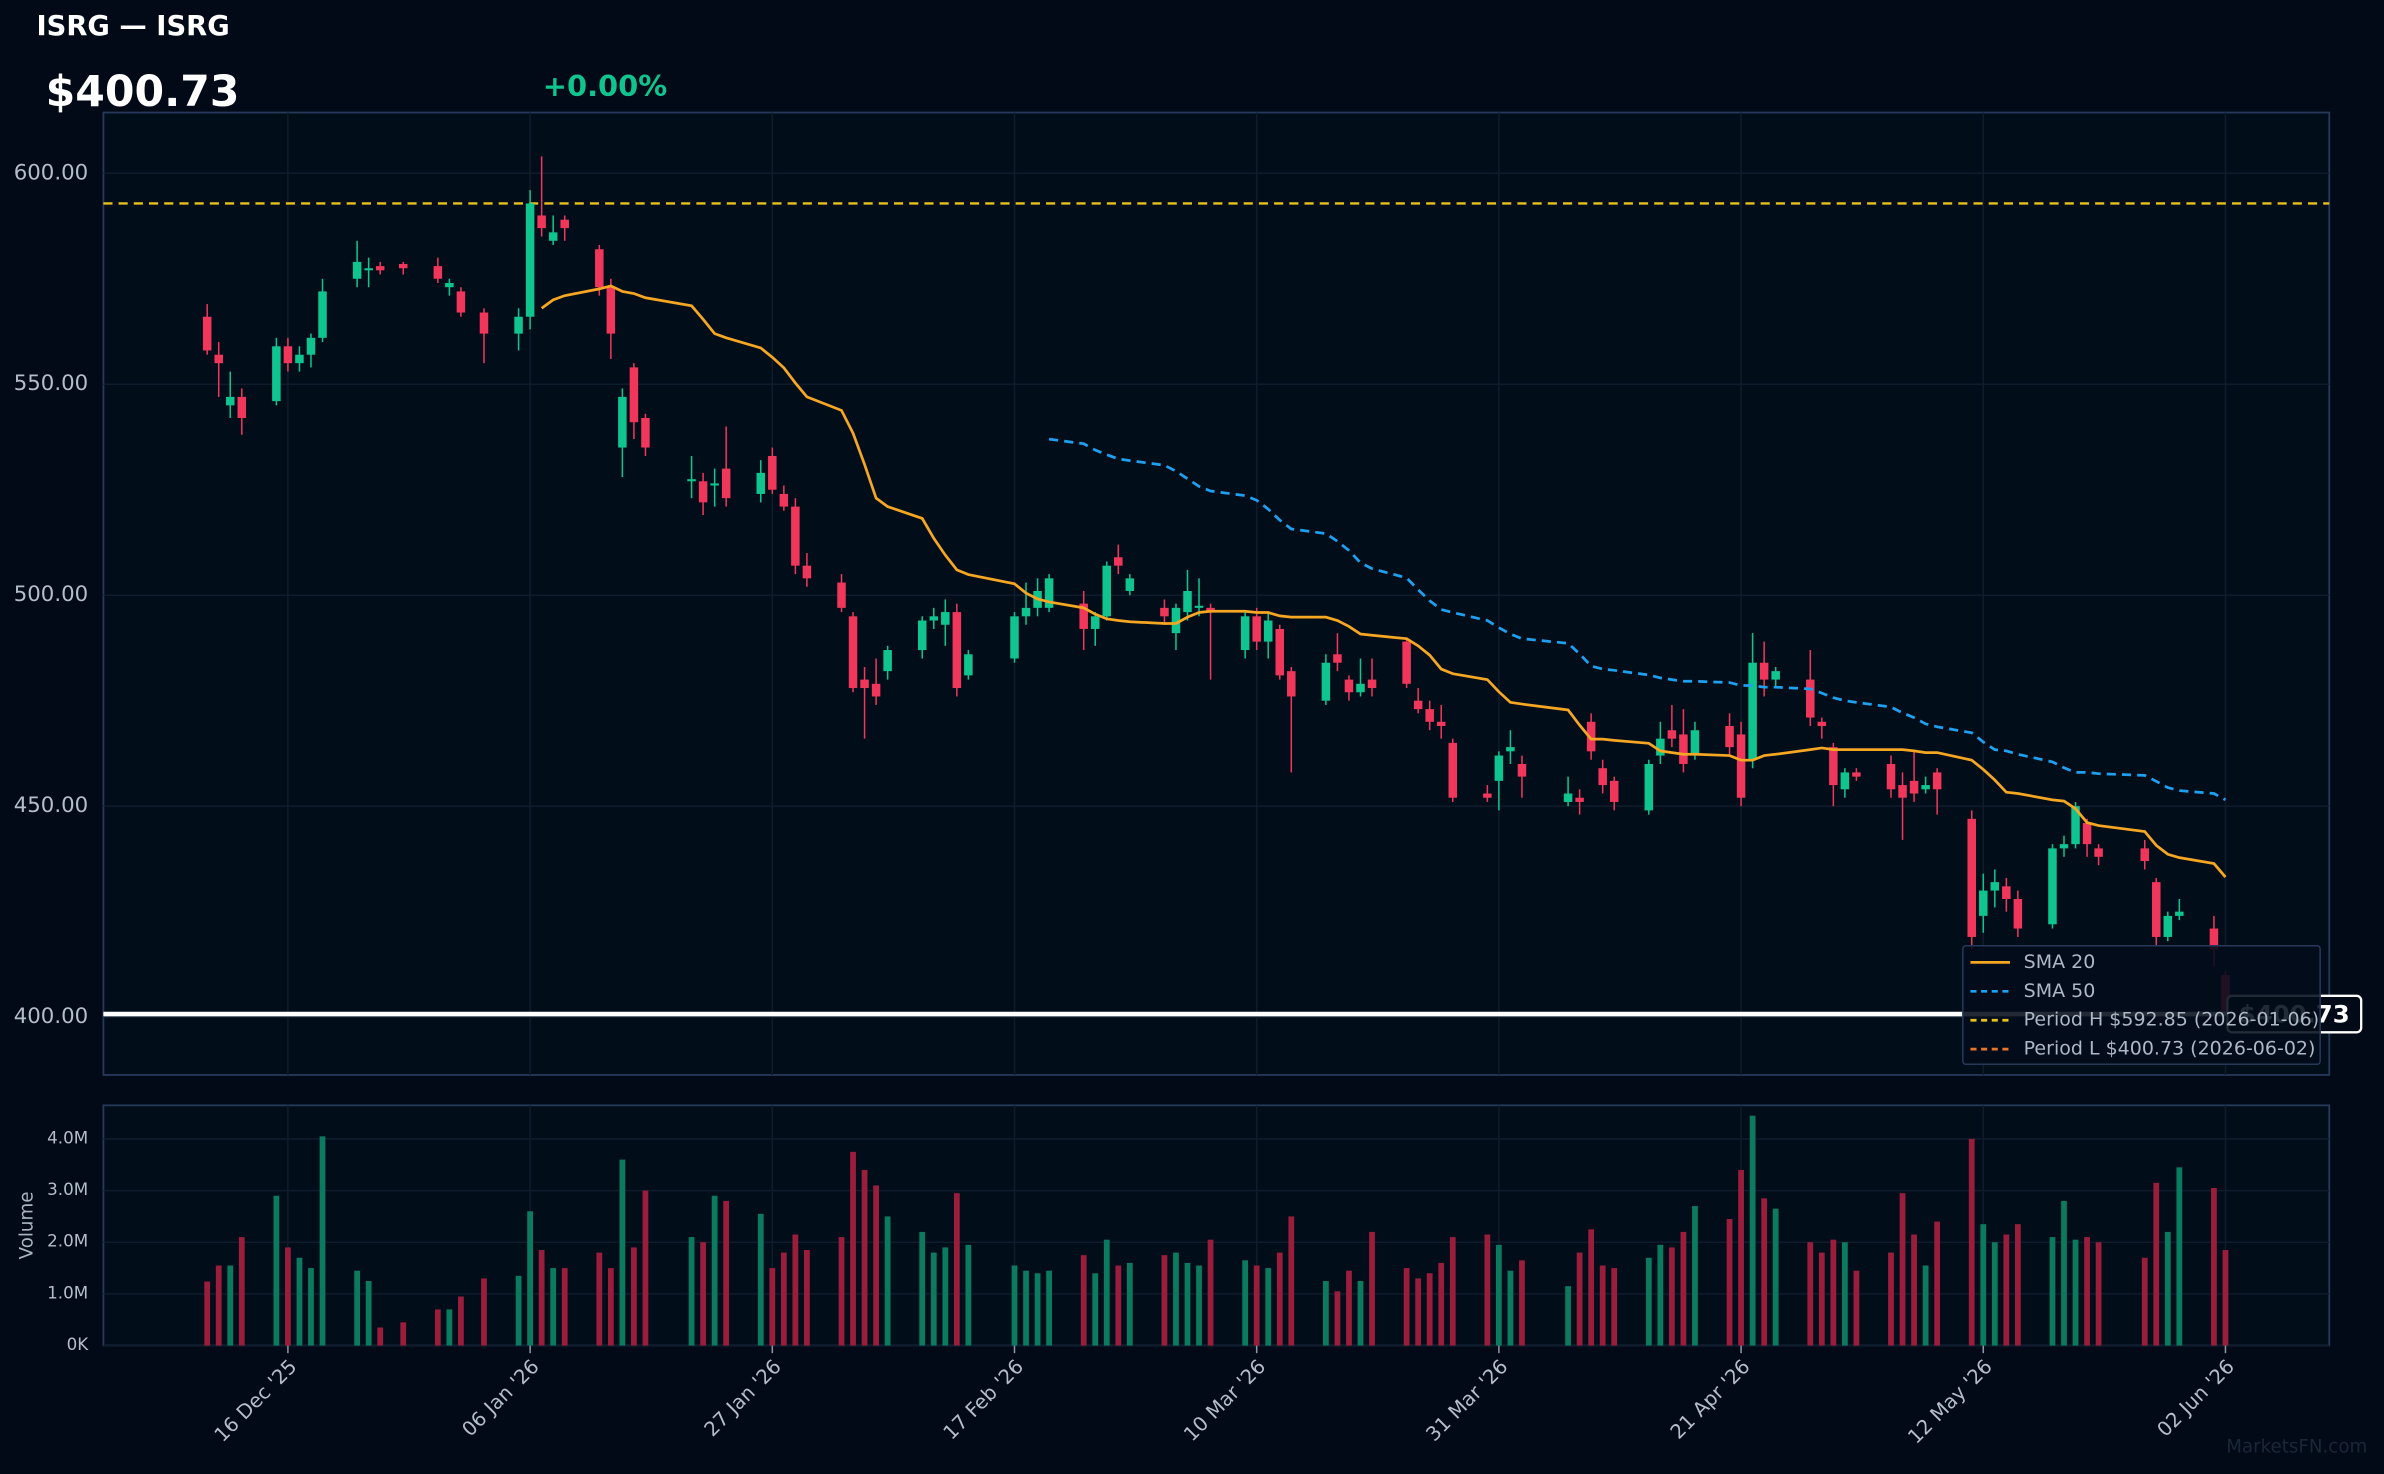  Describe the element at coordinates (67, 1137) in the screenshot. I see `y-tick-label: 4.0M` at that location.